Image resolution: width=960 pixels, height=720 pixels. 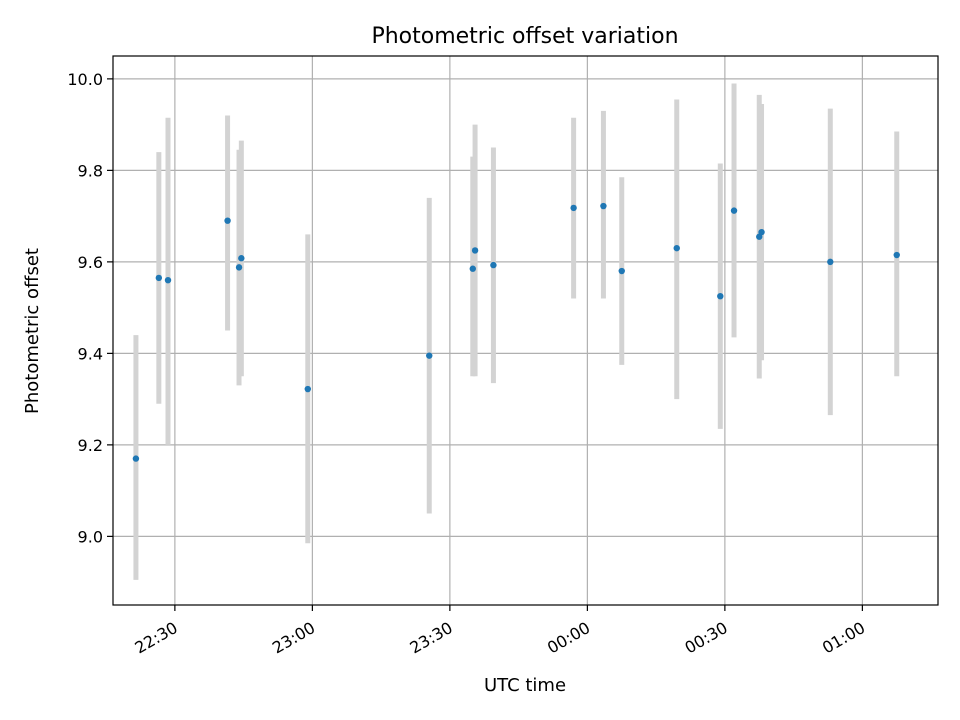 What do you see at coordinates (90, 308) in the screenshot?
I see `y-axis-ticks: 9.0 9.2 9.4 9.6 9.8 10.0` at bounding box center [90, 308].